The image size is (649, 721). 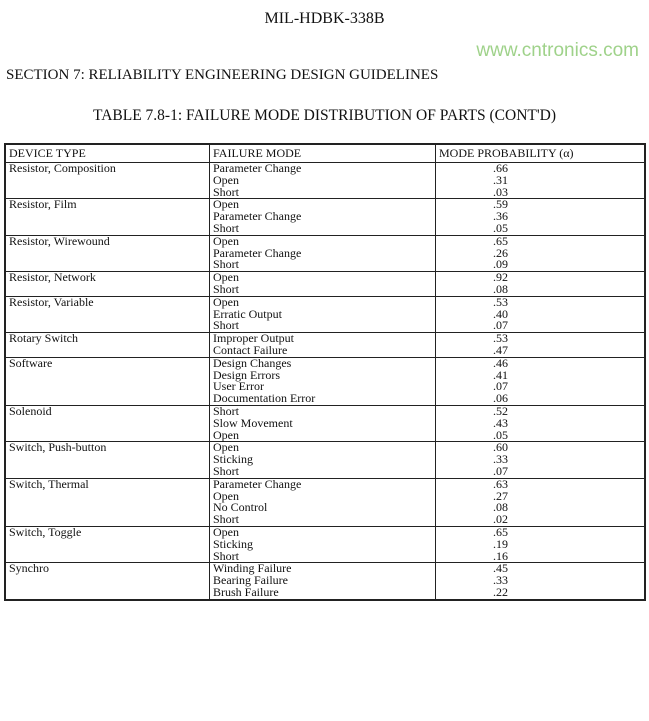 I want to click on device-type: Resistor, Wirewound, so click(x=59, y=240).